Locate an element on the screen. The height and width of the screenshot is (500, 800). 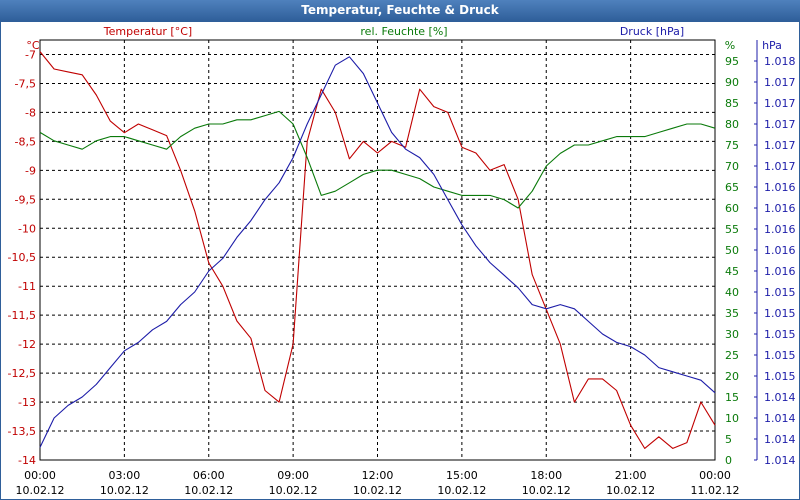
humidity-tick-label: 85 is located at coordinates (732, 103).